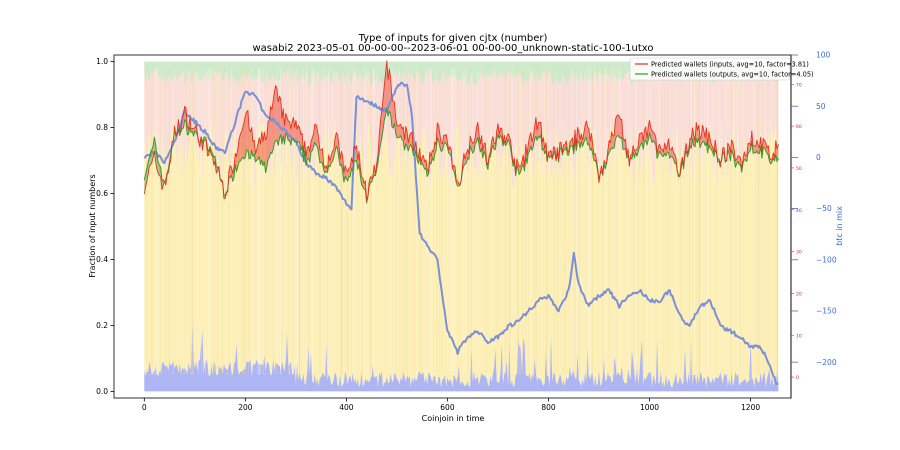  I want to click on stack-area-bottom, so click(461, 358).